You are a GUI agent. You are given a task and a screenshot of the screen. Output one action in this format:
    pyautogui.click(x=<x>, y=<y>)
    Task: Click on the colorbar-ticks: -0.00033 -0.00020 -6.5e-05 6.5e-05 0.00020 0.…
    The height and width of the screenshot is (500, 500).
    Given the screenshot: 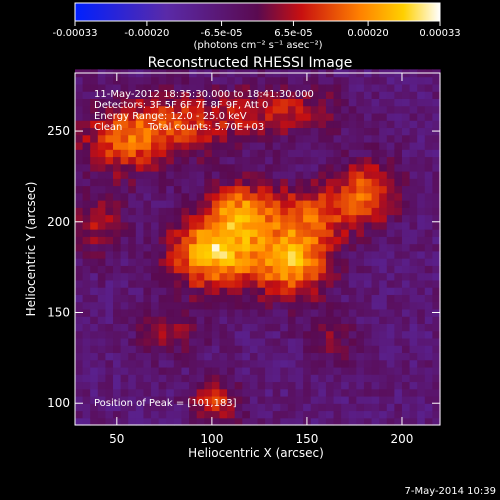 What is the action you would take?
    pyautogui.click(x=257, y=30)
    